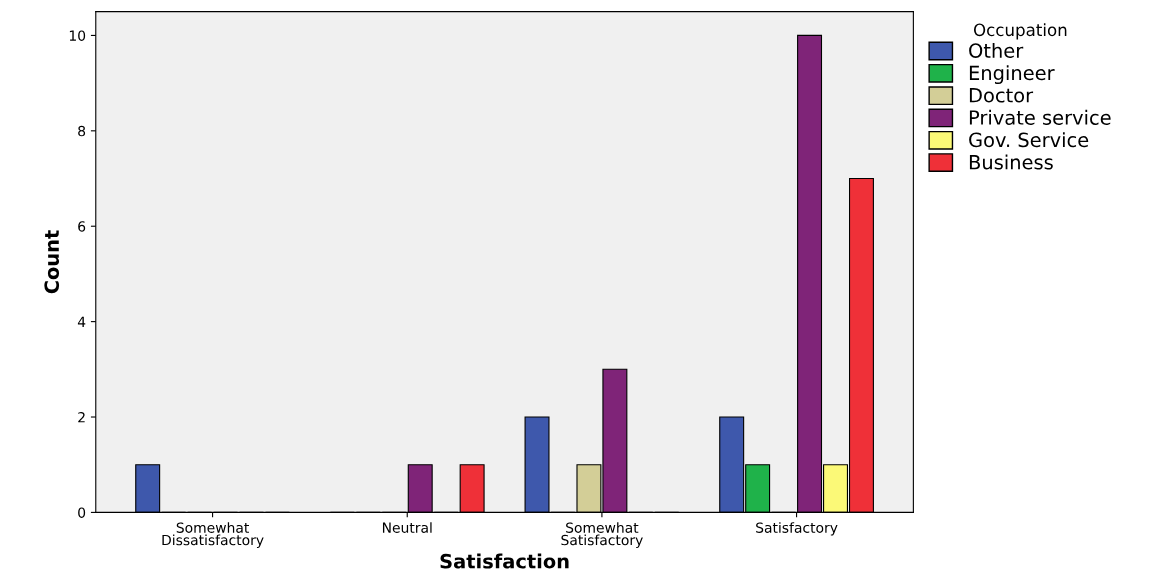  What do you see at coordinates (82, 131) in the screenshot?
I see `y-tick-label: 8` at bounding box center [82, 131].